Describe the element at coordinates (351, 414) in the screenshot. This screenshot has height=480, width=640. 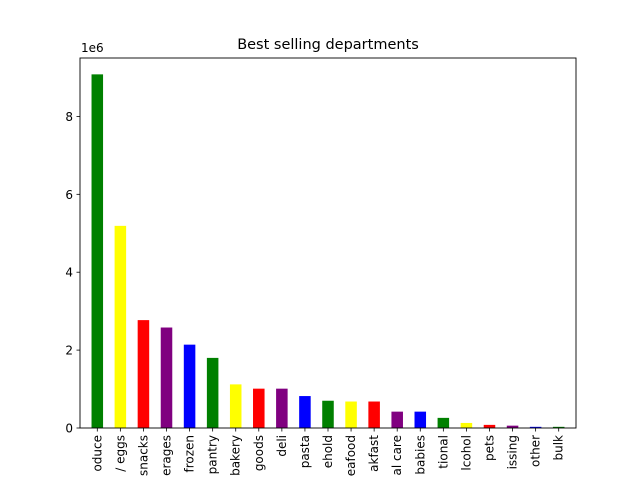
I see `bar-meat-seafood` at that location.